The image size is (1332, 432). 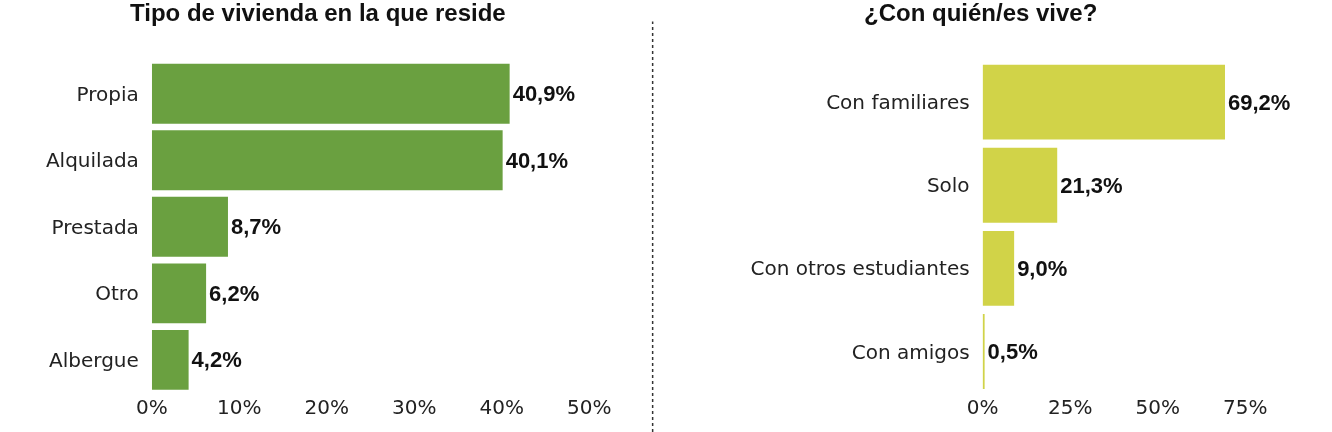 I want to click on chart-title: ¿Con quién/es vive?, so click(x=981, y=13).